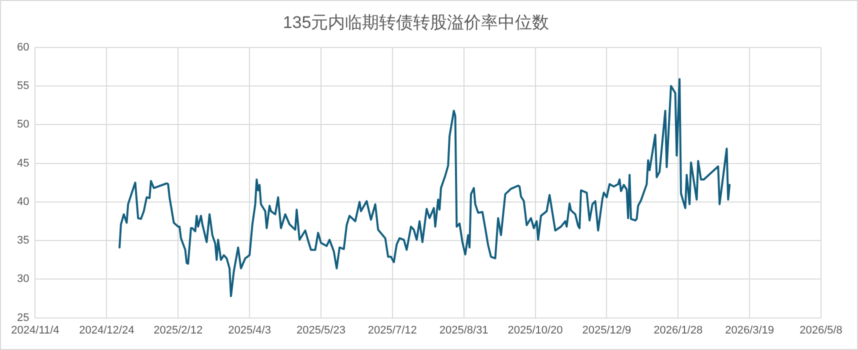 The image size is (858, 350). I want to click on x-tick-label: 2025/12/9, so click(607, 330).